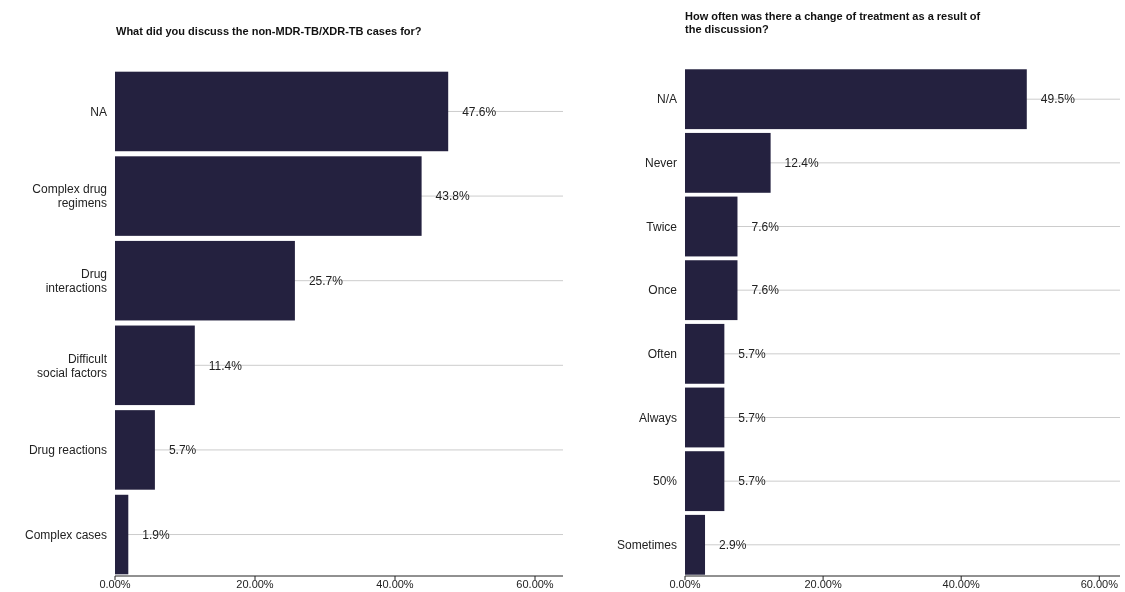 The image size is (1125, 592). Describe the element at coordinates (662, 354) in the screenshot. I see `y-tick-label: Often` at that location.